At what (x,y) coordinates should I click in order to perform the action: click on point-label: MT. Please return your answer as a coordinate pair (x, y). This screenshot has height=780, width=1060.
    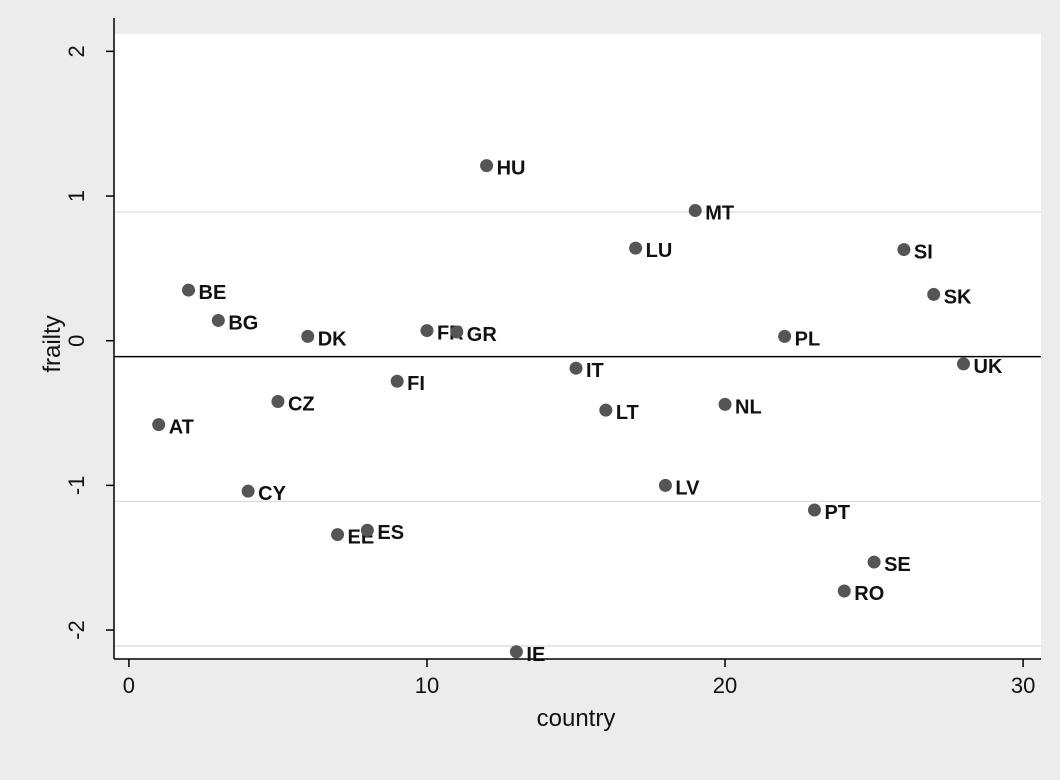
    Looking at the image, I should click on (719, 214).